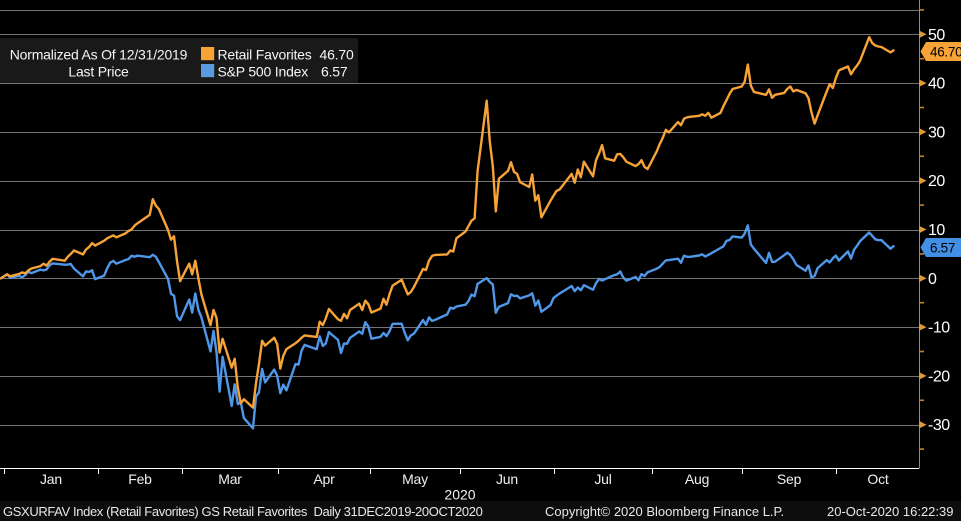 This screenshot has width=961, height=521. What do you see at coordinates (230, 479) in the screenshot?
I see `svg-text: Mar` at bounding box center [230, 479].